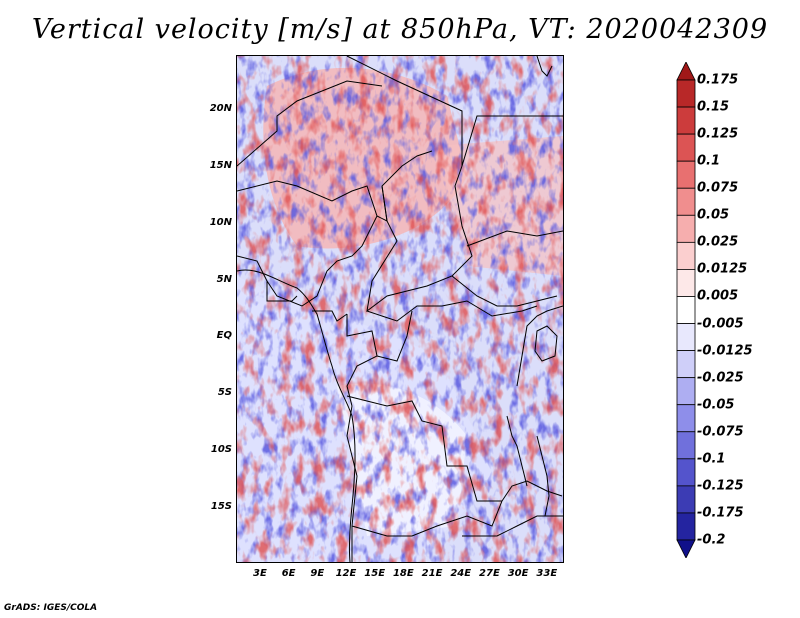  I want to click on y-tick-label: EQ, so click(224, 336).